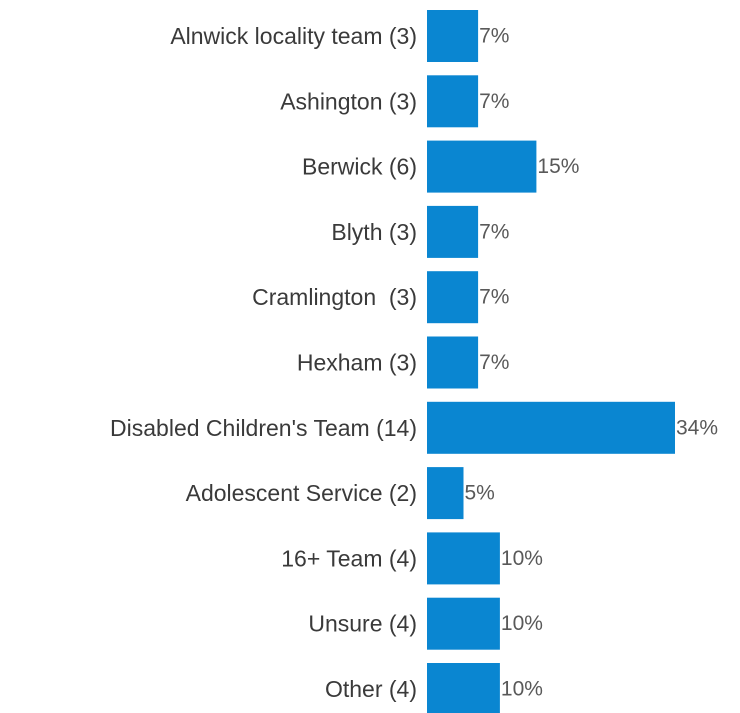  I want to click on category-label: Blyth (3), so click(374, 232).